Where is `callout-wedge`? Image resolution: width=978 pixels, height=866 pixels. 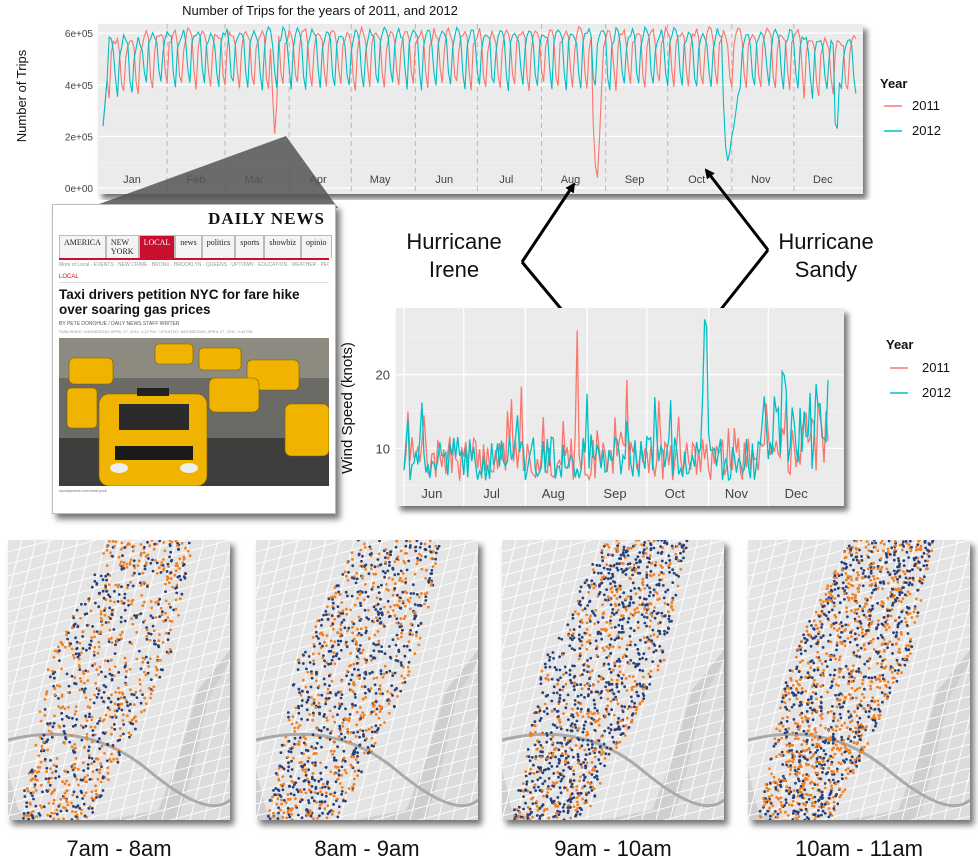 callout-wedge is located at coordinates (213, 172).